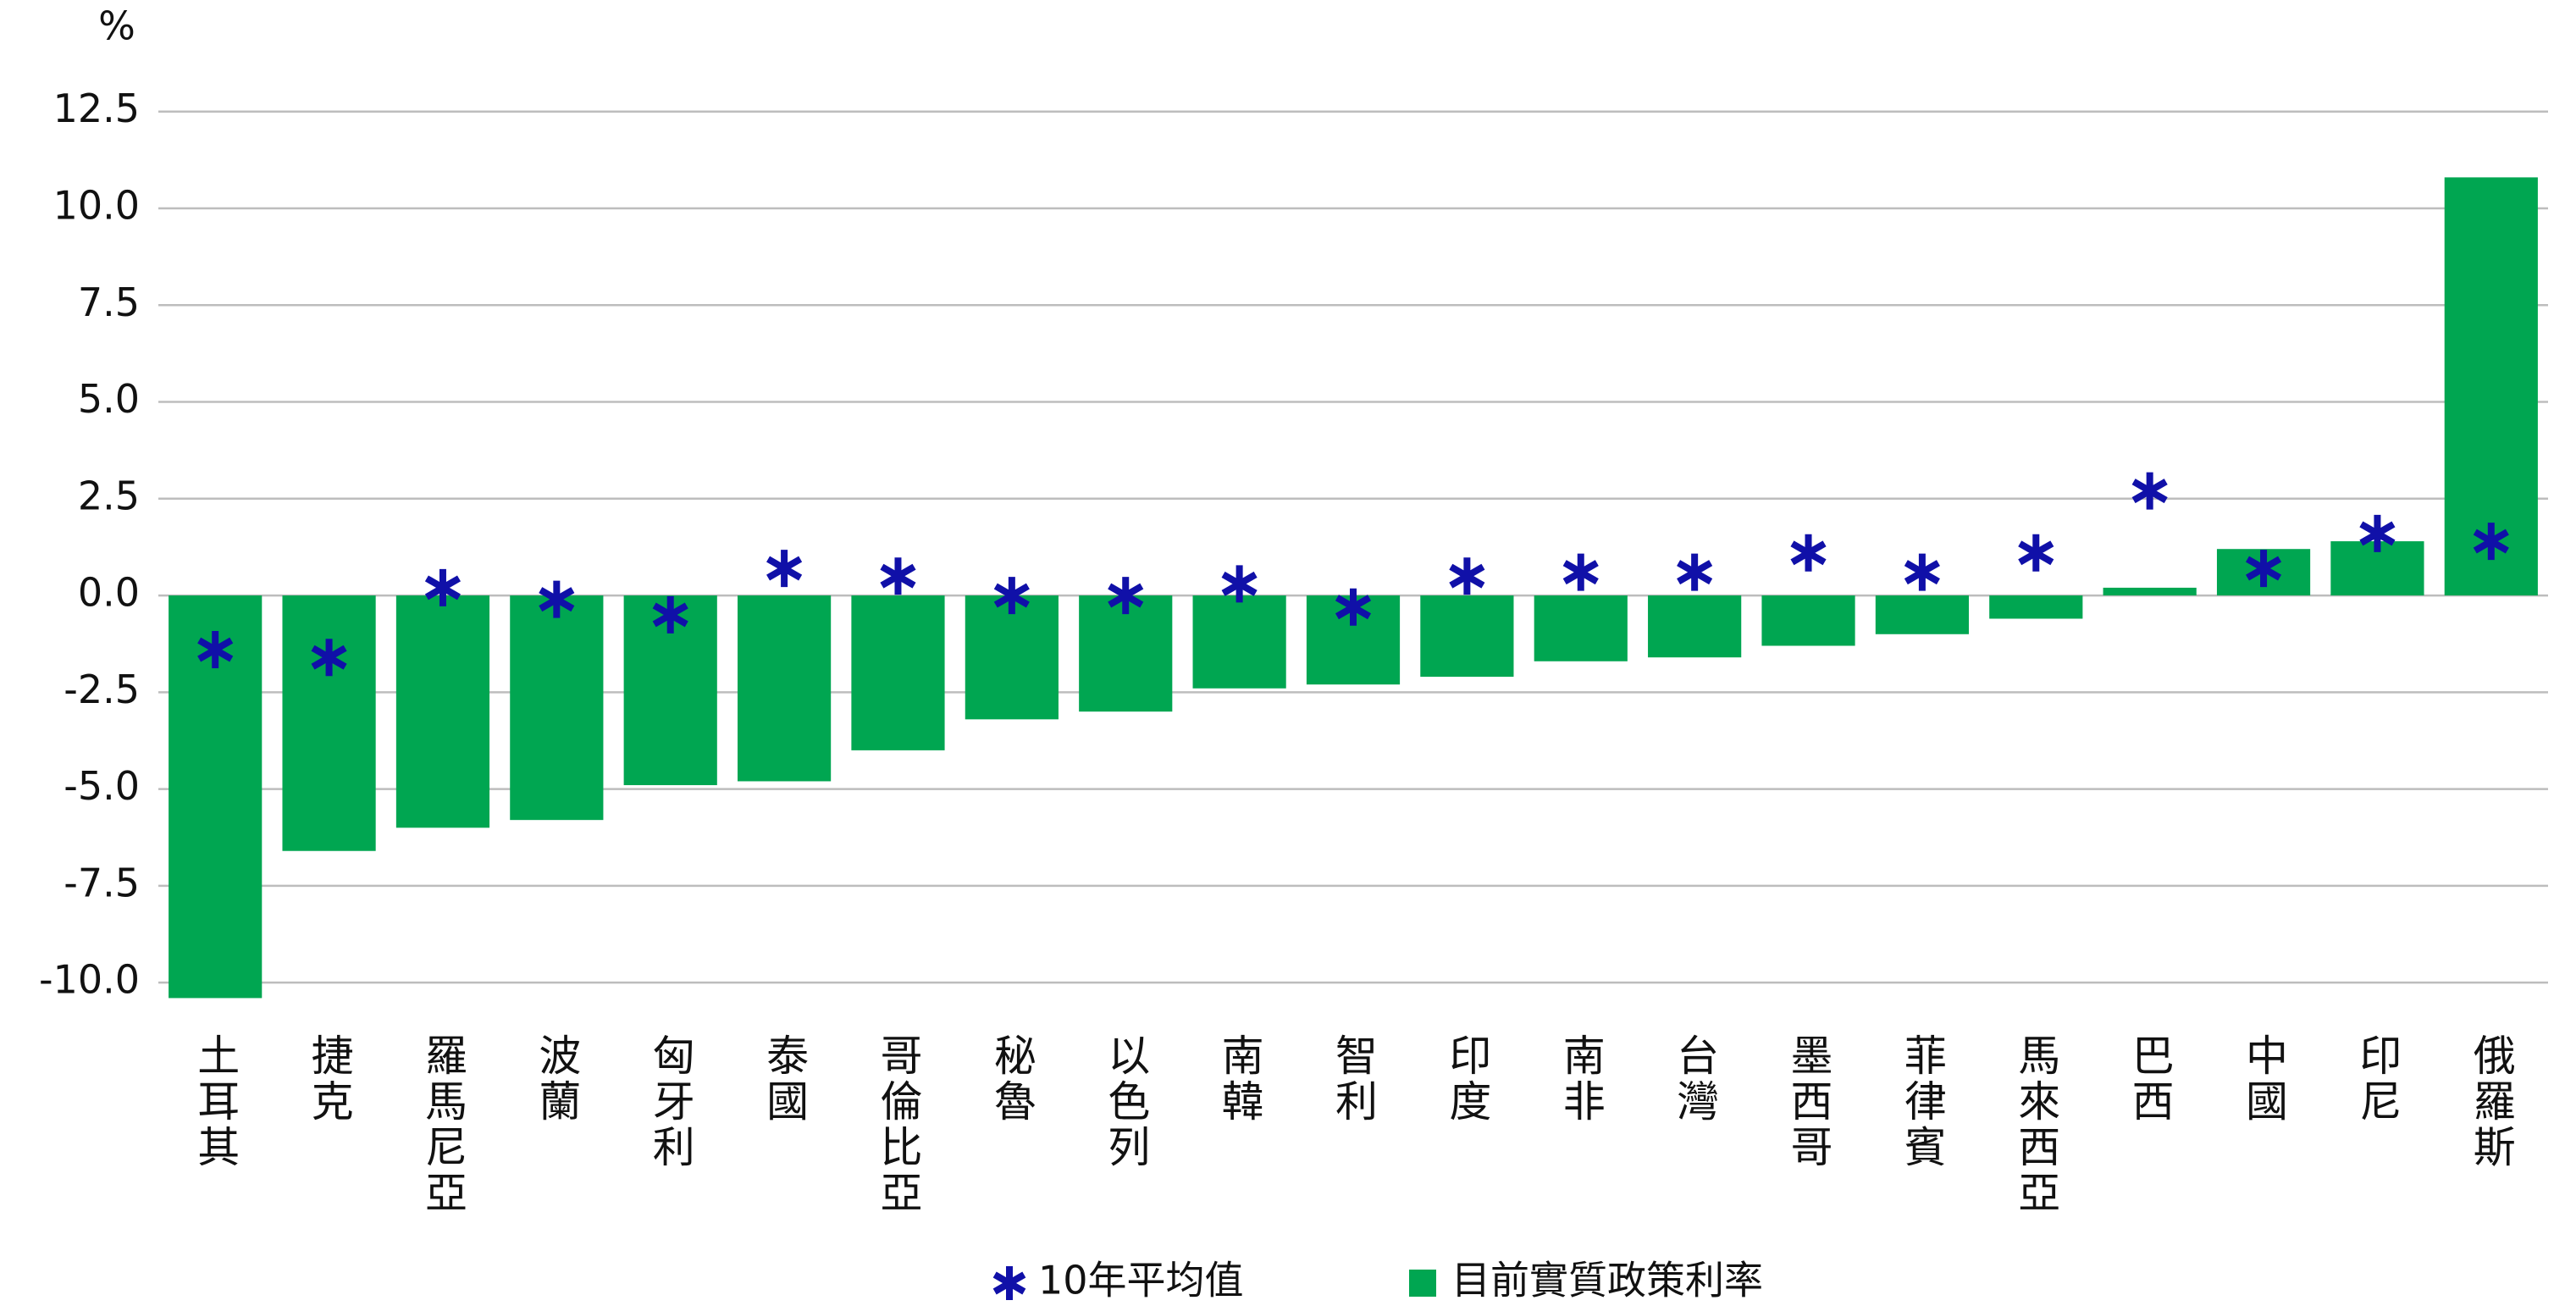 The image size is (2576, 1306). I want to click on x-tick-label: 南非, so click(1581, 1079).